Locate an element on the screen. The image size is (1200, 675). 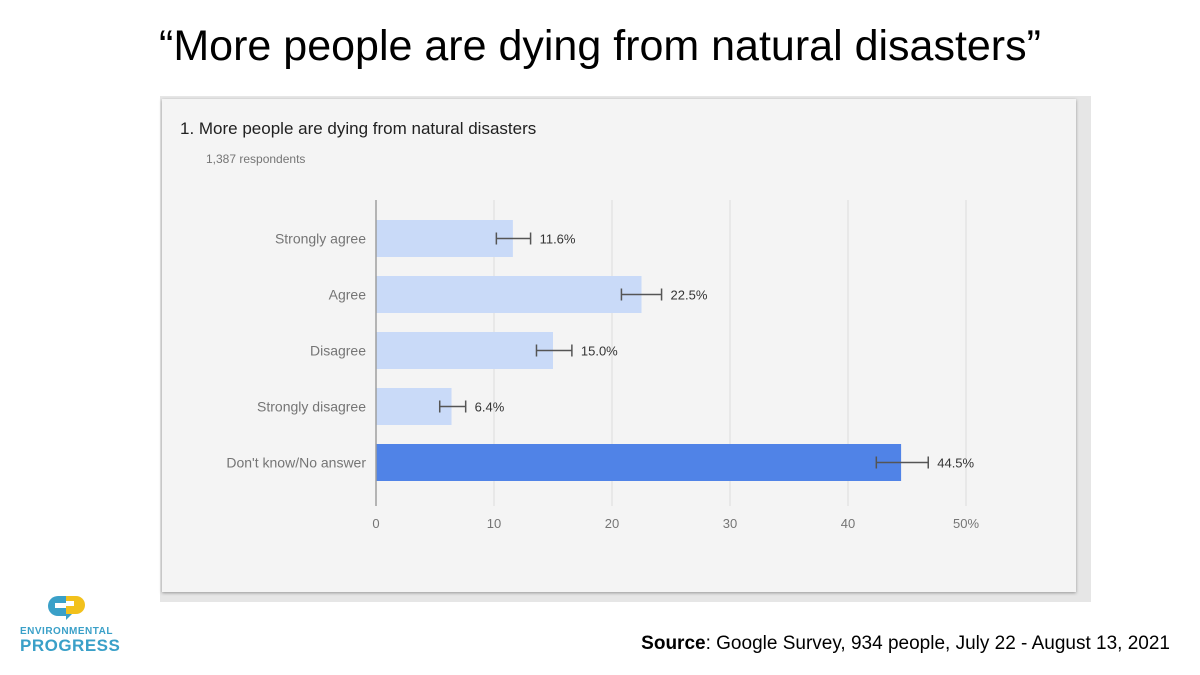
category-label: Don't know/No answer is located at coordinates (296, 463).